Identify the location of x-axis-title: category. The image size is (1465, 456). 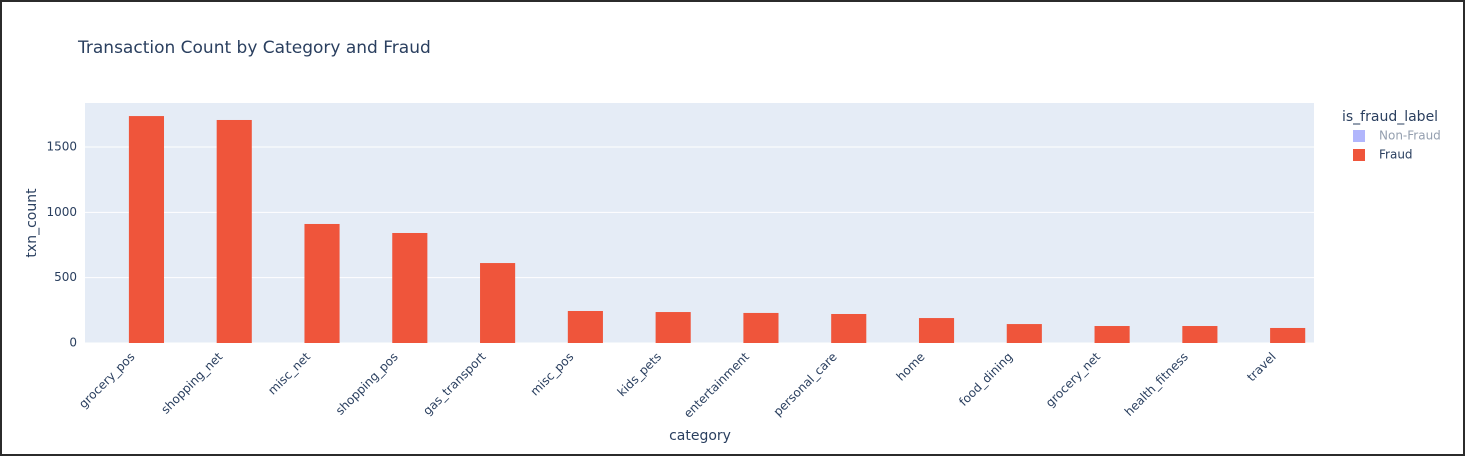
(700, 436).